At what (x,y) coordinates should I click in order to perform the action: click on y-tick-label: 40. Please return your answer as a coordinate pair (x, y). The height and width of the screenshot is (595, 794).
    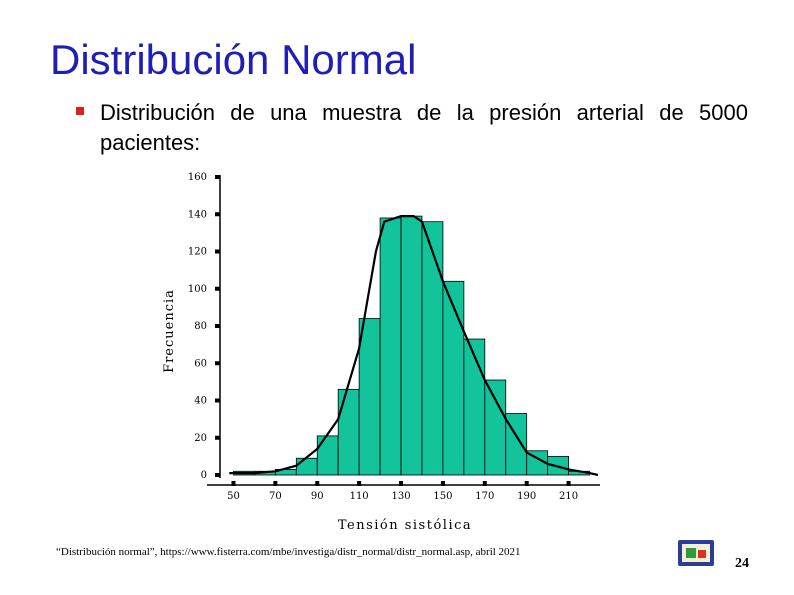
    Looking at the image, I should click on (200, 401).